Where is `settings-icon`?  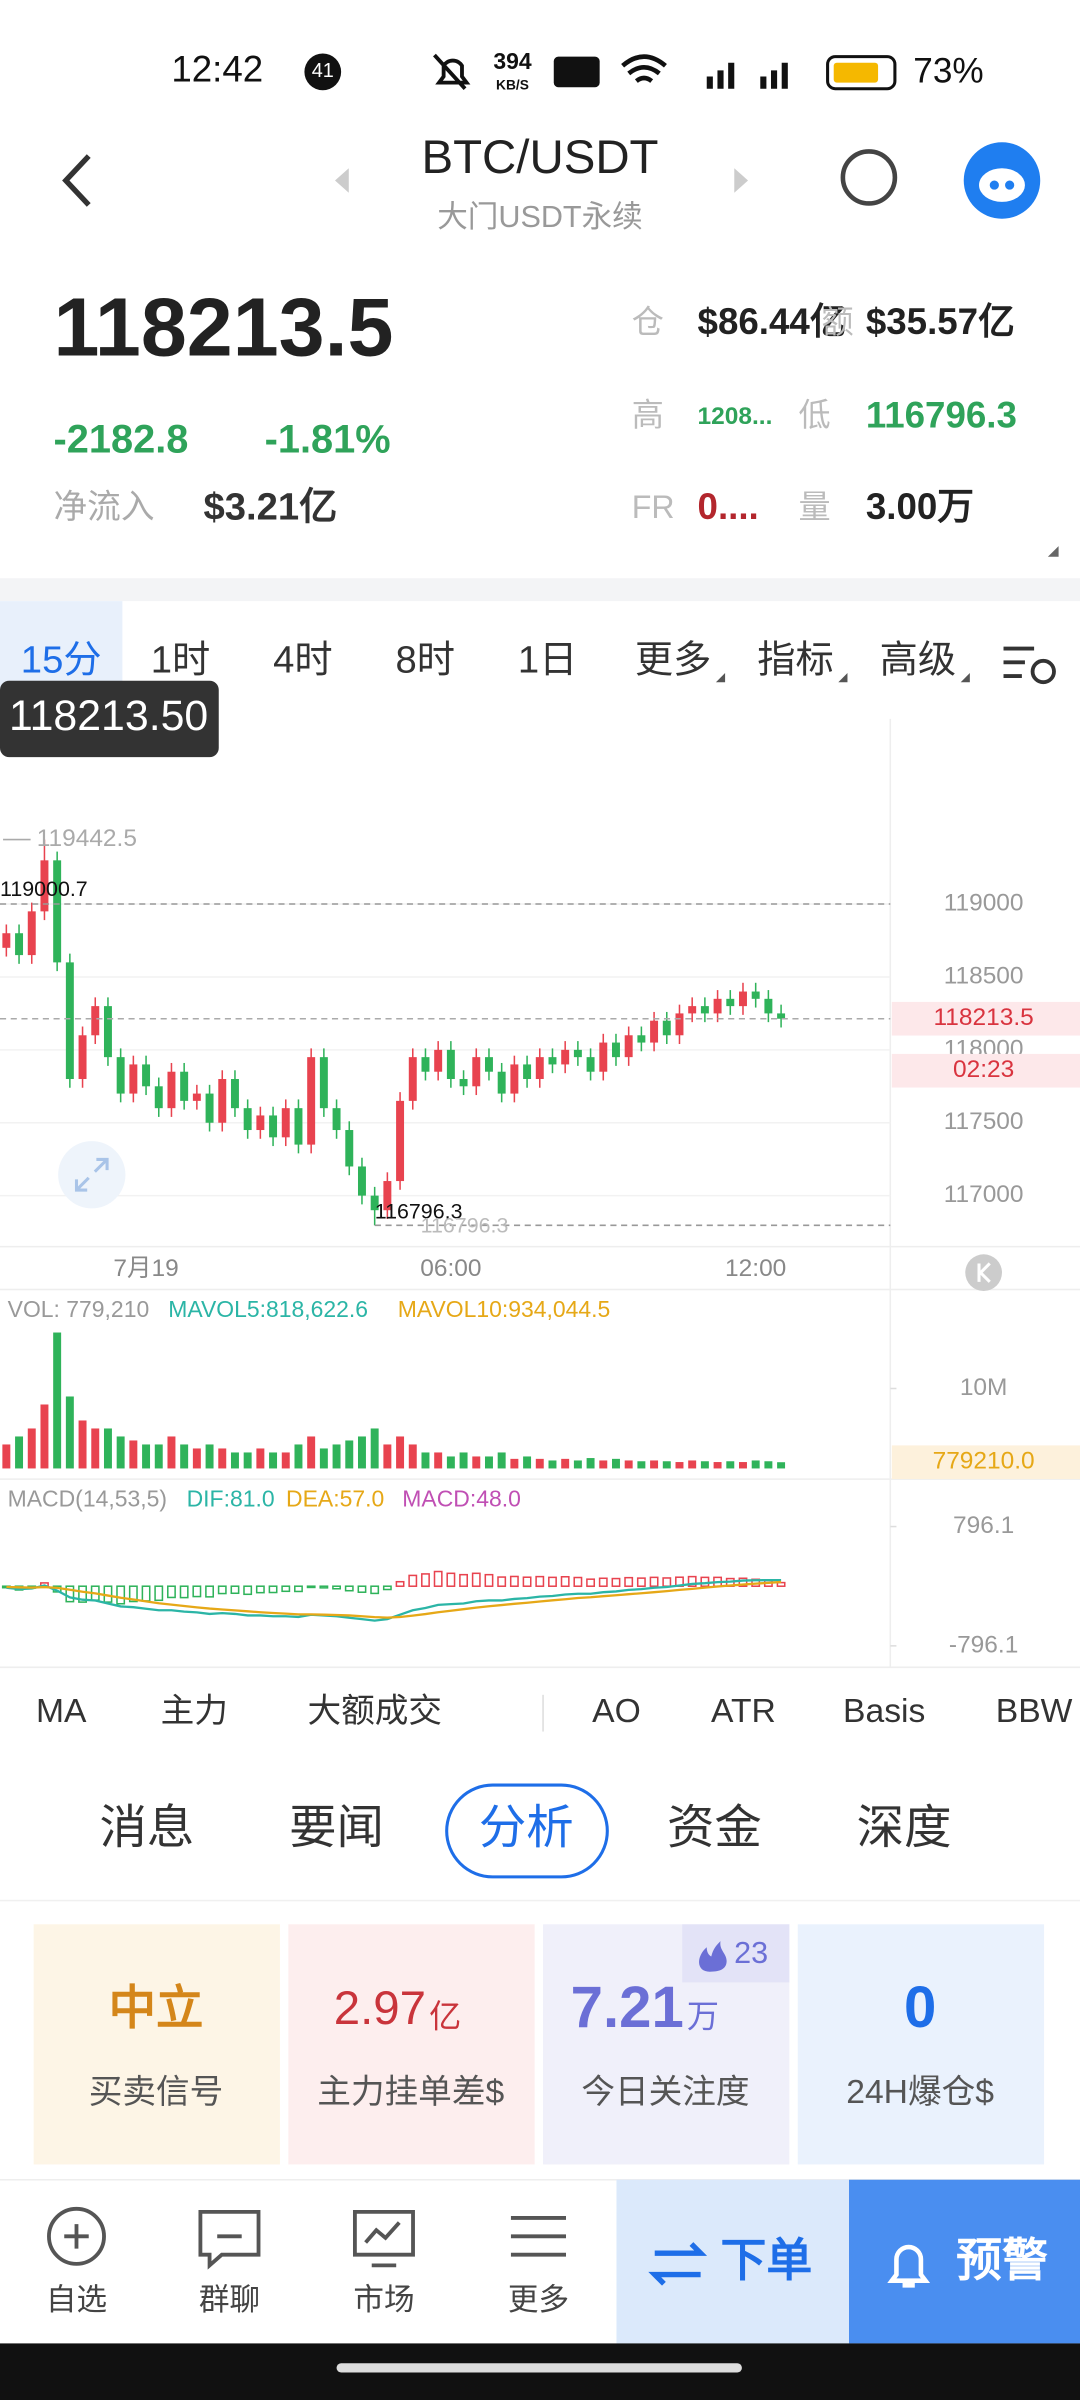 settings-icon is located at coordinates (1019, 662).